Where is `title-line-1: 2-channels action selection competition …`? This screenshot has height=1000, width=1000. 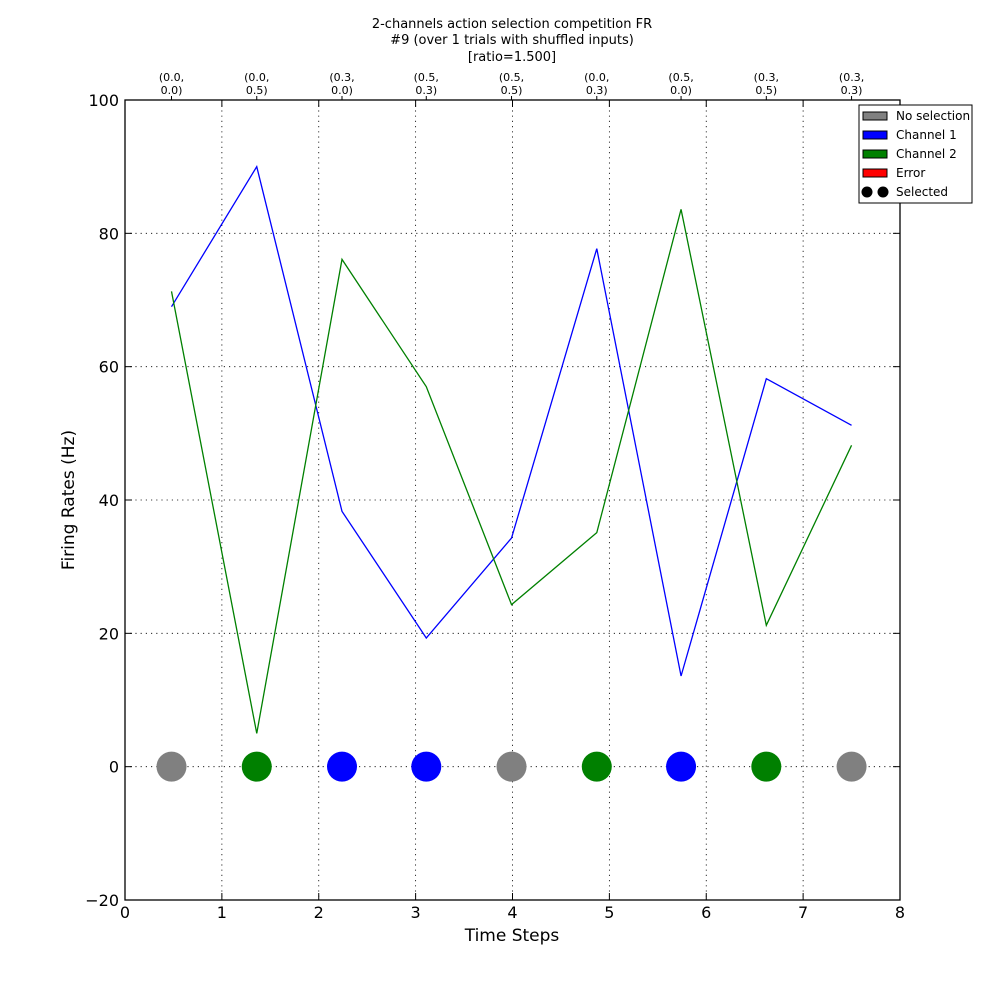 title-line-1: 2-channels action selection competition … is located at coordinates (512, 24).